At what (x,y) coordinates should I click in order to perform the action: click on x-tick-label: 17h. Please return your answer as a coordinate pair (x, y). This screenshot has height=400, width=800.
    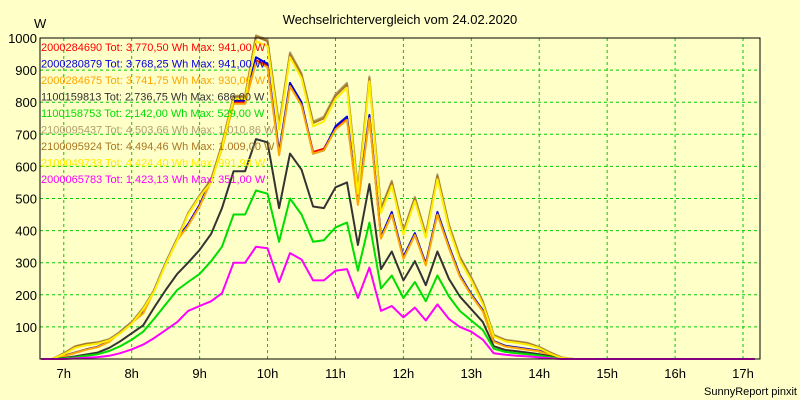
    Looking at the image, I should click on (743, 373).